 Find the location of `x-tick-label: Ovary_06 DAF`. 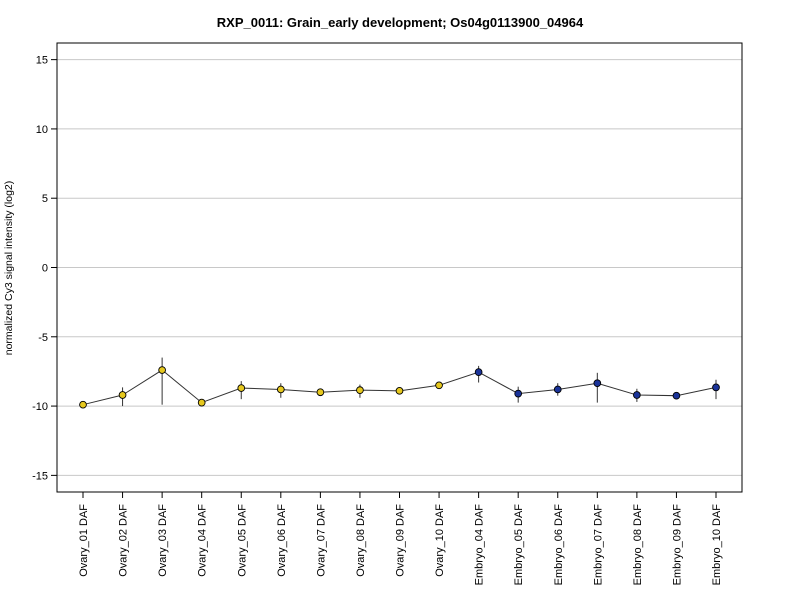

x-tick-label: Ovary_06 DAF is located at coordinates (282, 540).